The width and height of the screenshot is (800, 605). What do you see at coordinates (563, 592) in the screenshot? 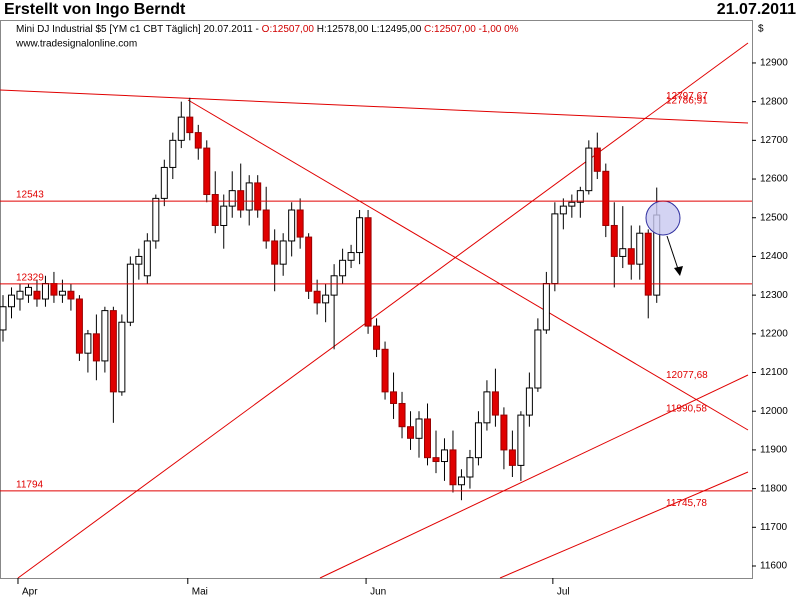
I see `x-tick-label: Jul` at bounding box center [563, 592].